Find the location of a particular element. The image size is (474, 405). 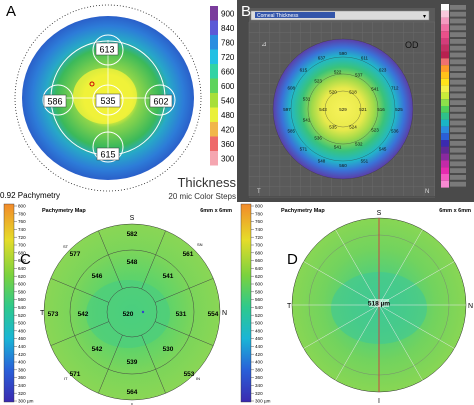

scale-label: 900 is located at coordinates (228, 13).